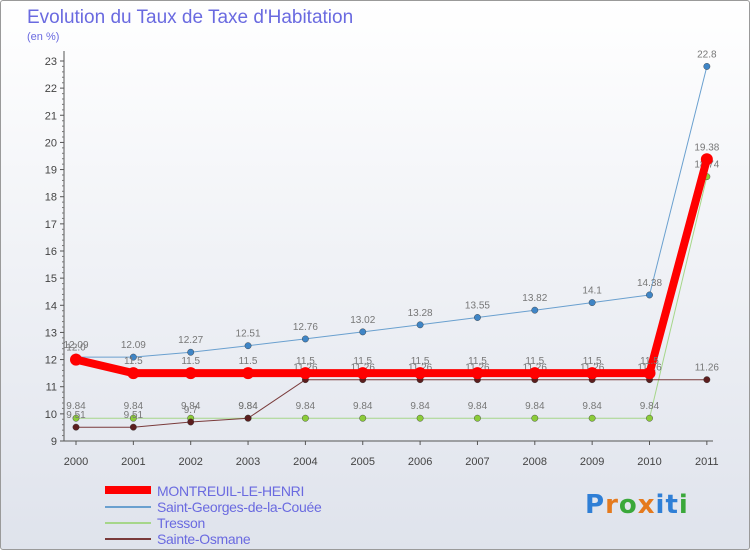 The height and width of the screenshot is (550, 750). I want to click on data-label: 11.26, so click(707, 368).